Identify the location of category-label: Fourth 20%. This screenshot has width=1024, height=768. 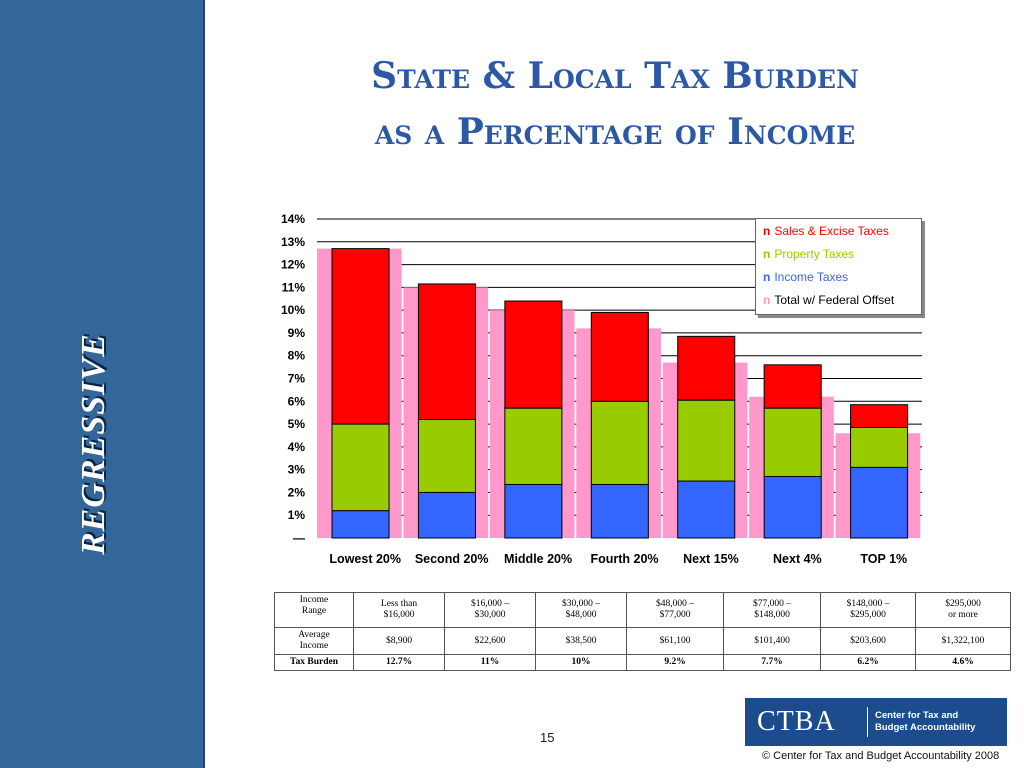
(624, 559).